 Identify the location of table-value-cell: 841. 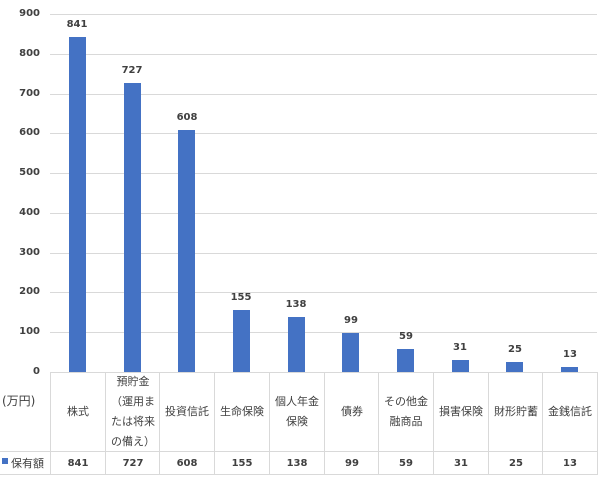
(78, 463).